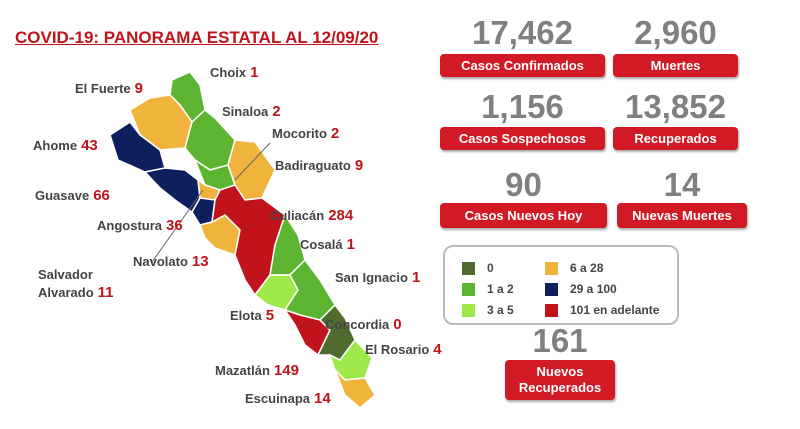 The width and height of the screenshot is (800, 429). I want to click on municipality-value: 149, so click(286, 370).